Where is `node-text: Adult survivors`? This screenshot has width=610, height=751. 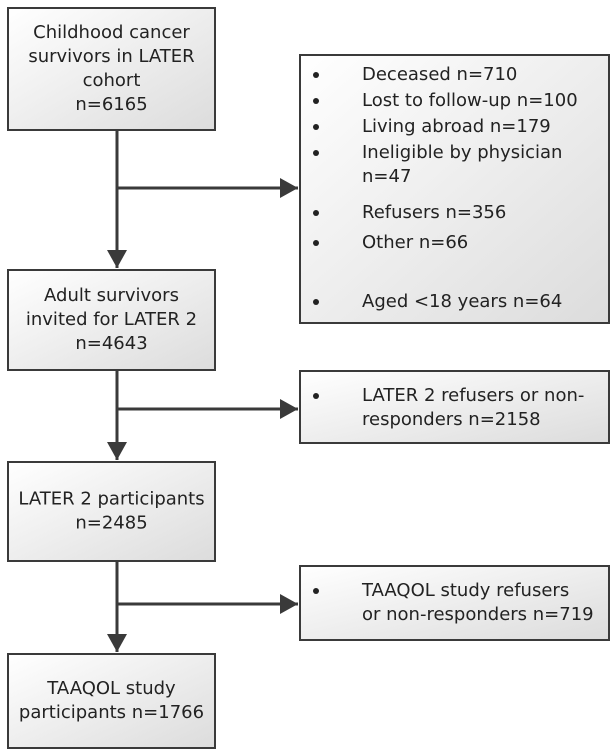
node-text: Adult survivors is located at coordinates (111, 295).